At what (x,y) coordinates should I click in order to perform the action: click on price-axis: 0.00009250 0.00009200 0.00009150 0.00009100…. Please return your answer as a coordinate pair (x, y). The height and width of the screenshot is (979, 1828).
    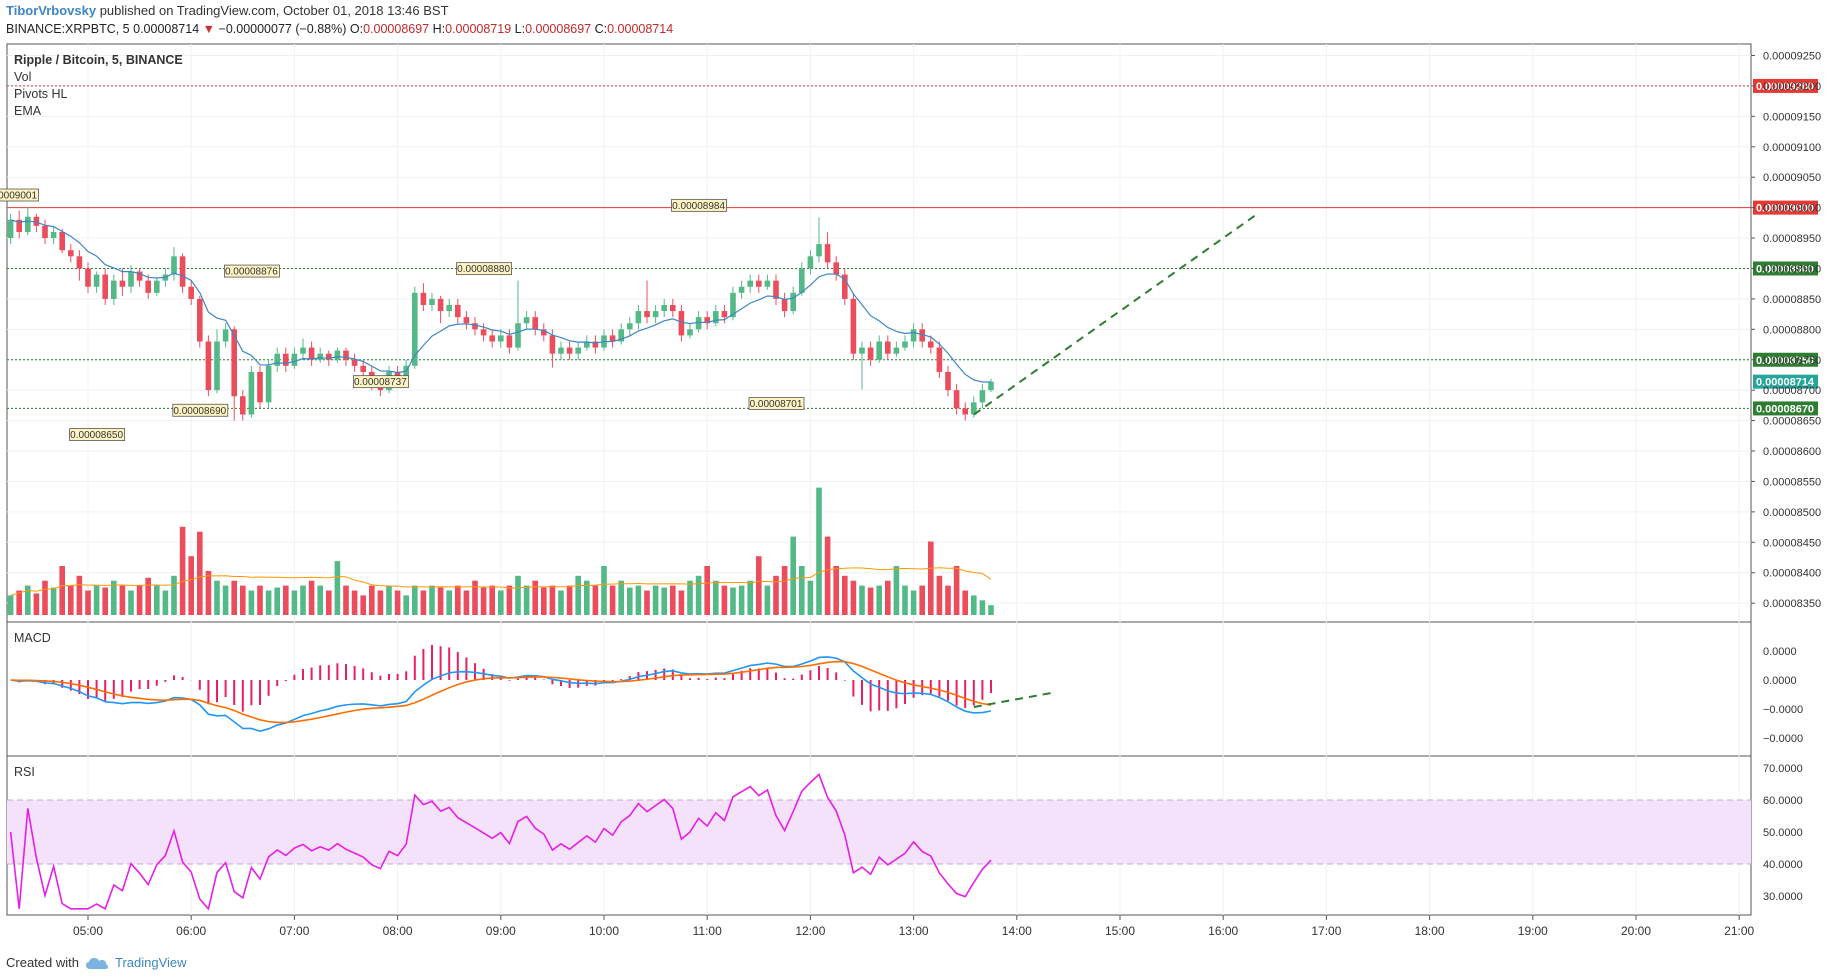
    Looking at the image, I should click on (1786, 331).